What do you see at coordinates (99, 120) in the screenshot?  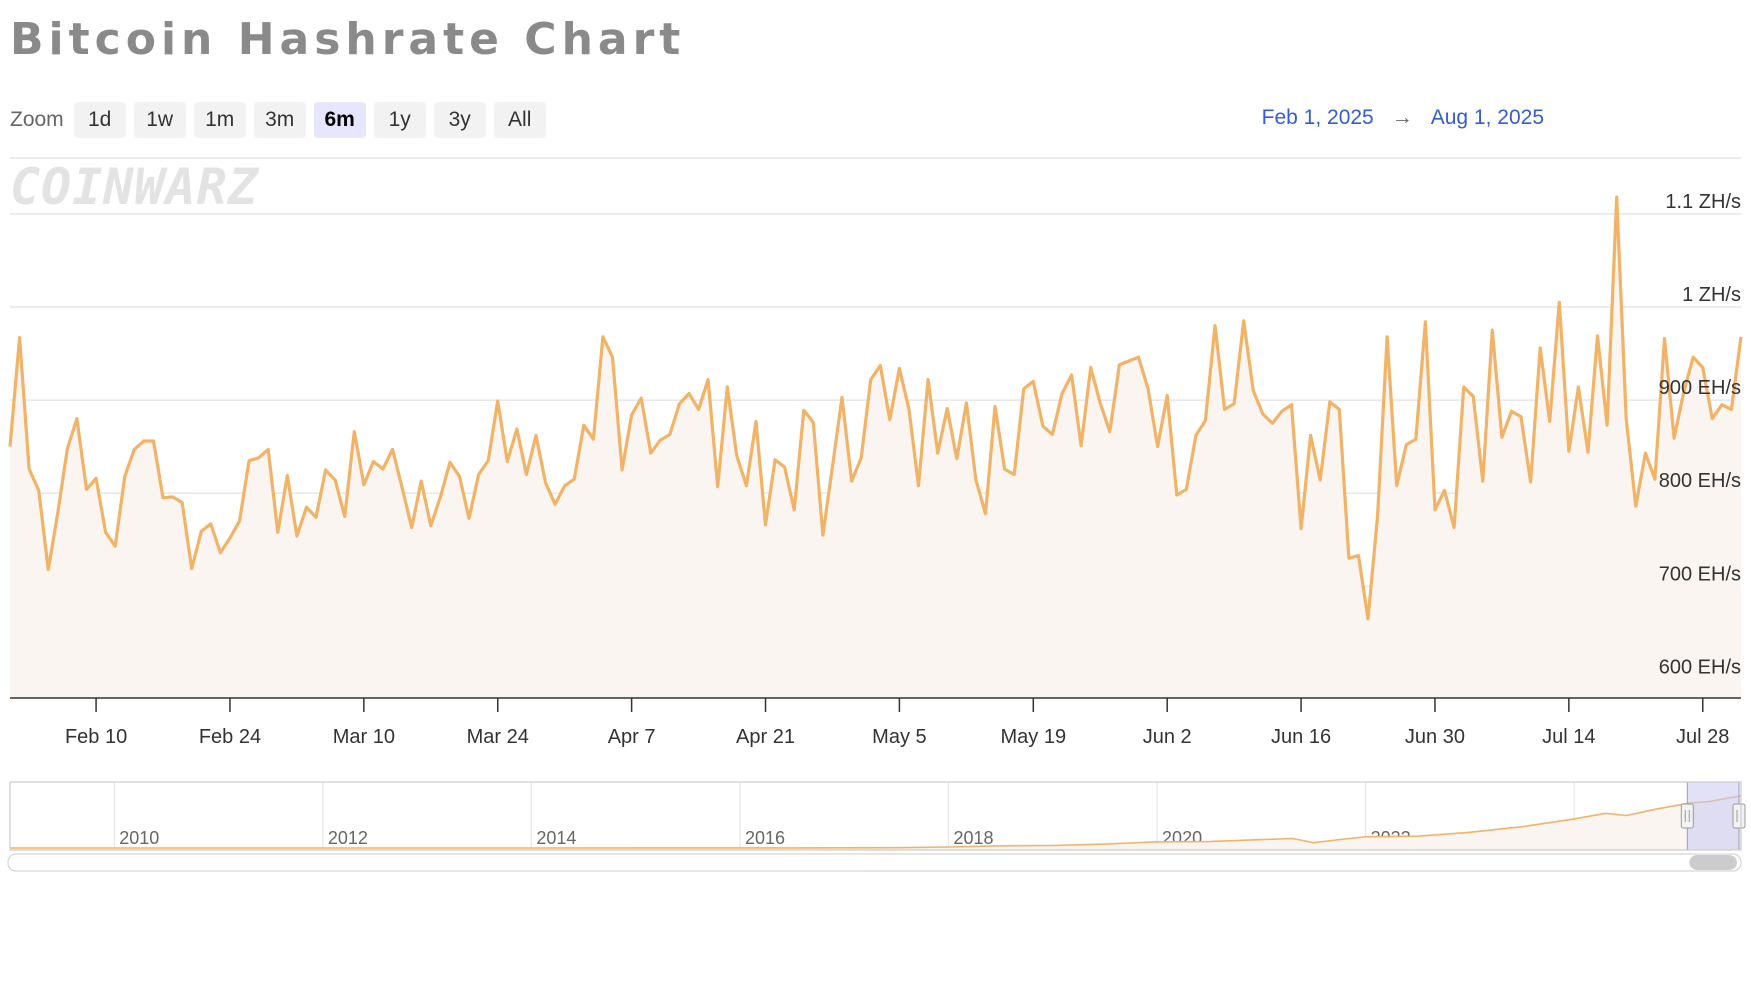 I see `zoom-button-1d: 1d` at bounding box center [99, 120].